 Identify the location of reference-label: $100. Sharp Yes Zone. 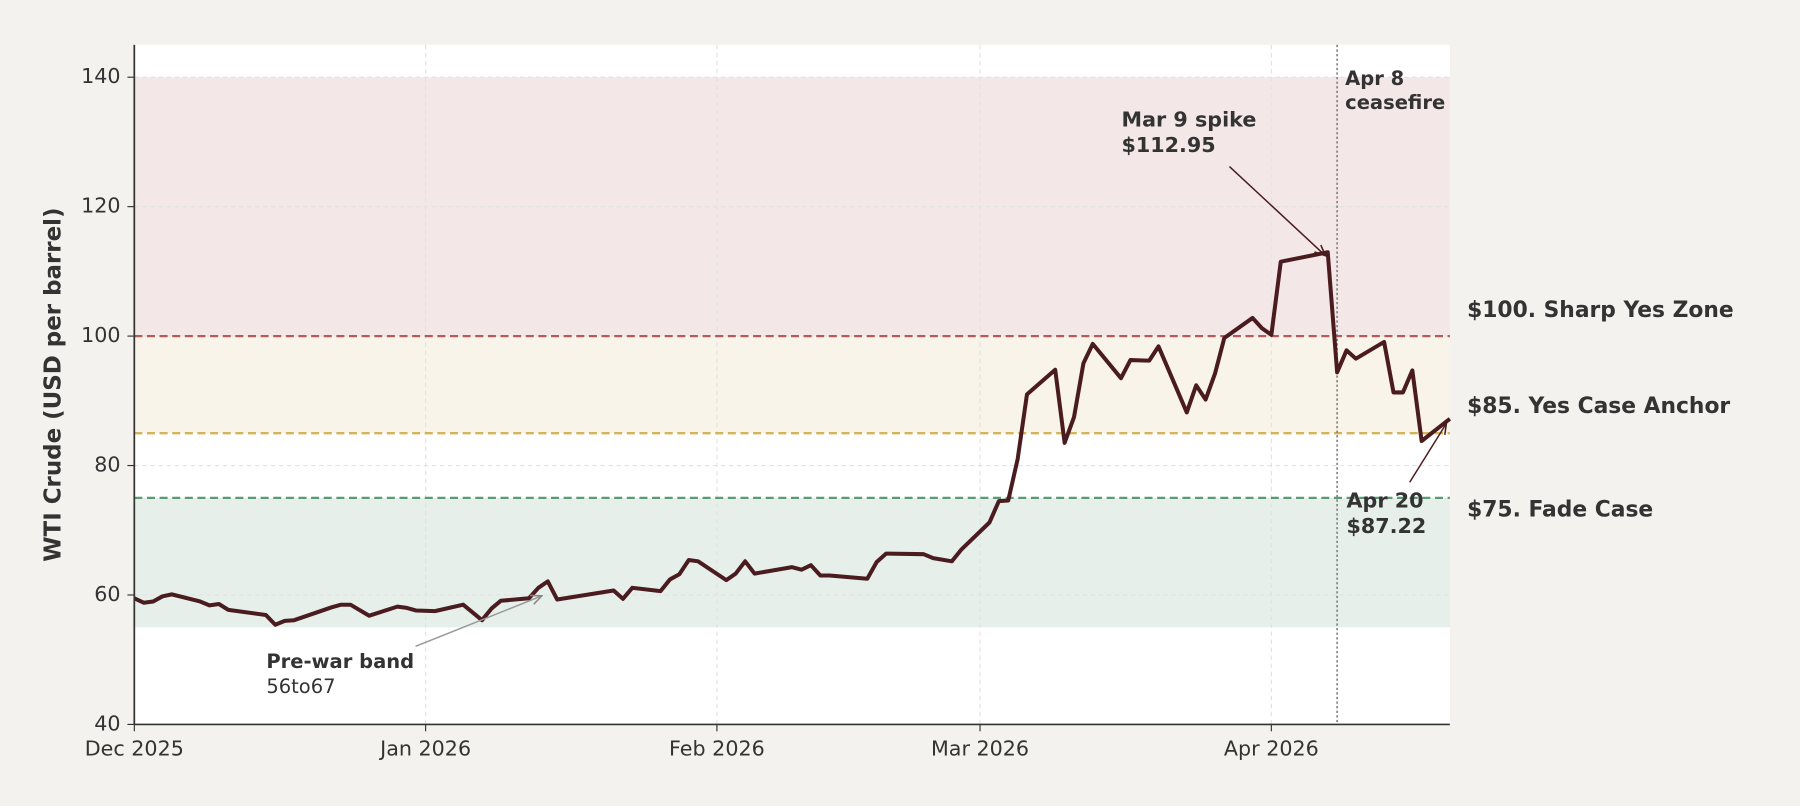
(1600, 310).